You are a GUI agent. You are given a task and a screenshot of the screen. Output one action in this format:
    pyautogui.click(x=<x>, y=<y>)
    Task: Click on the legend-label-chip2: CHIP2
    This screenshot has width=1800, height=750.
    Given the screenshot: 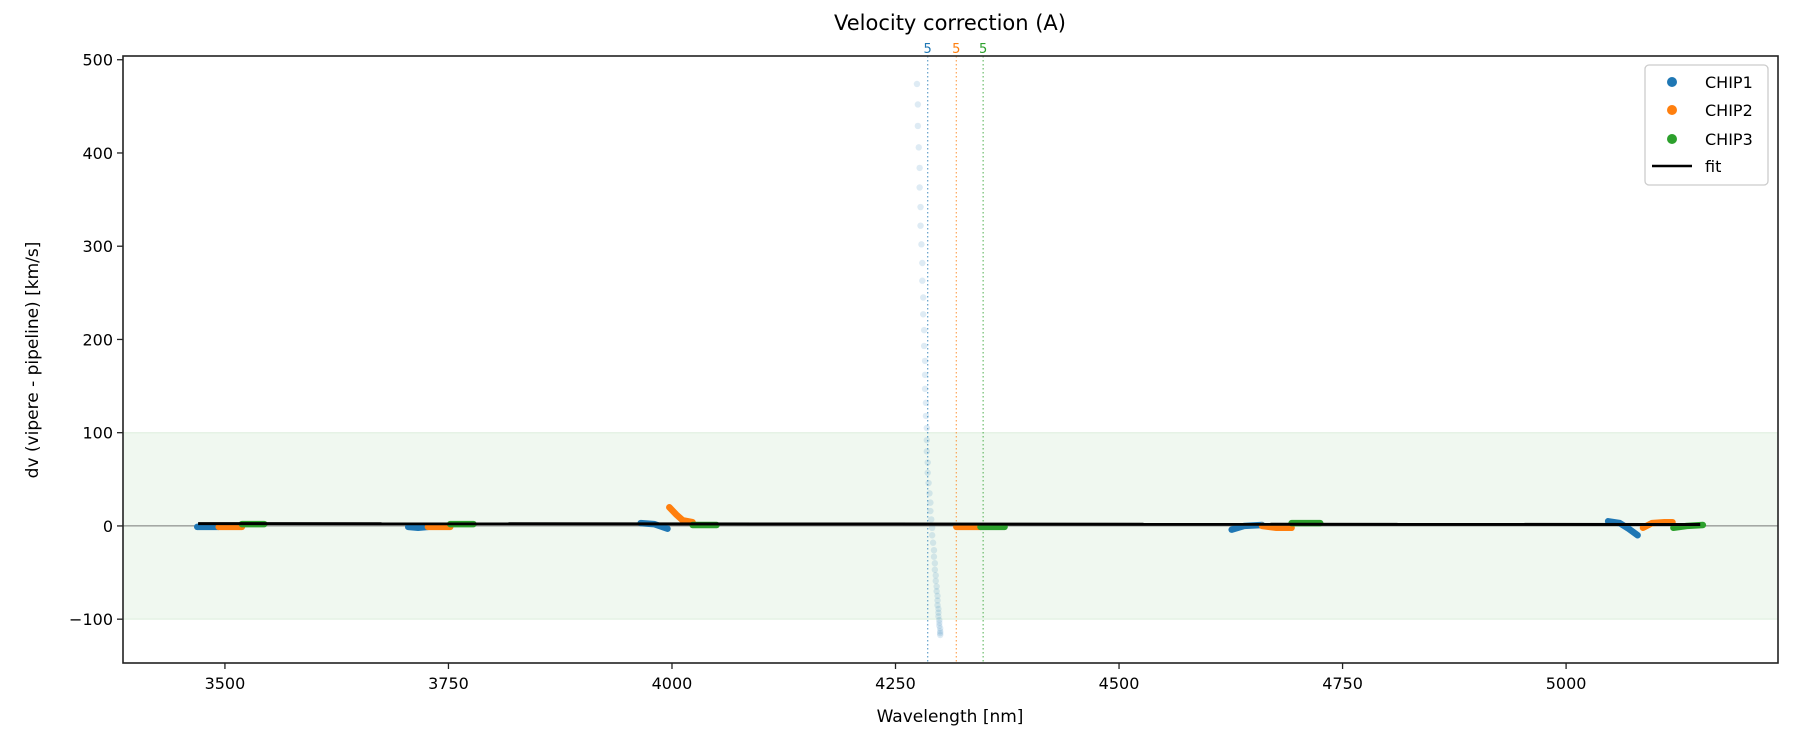 What is the action you would take?
    pyautogui.click(x=1729, y=110)
    